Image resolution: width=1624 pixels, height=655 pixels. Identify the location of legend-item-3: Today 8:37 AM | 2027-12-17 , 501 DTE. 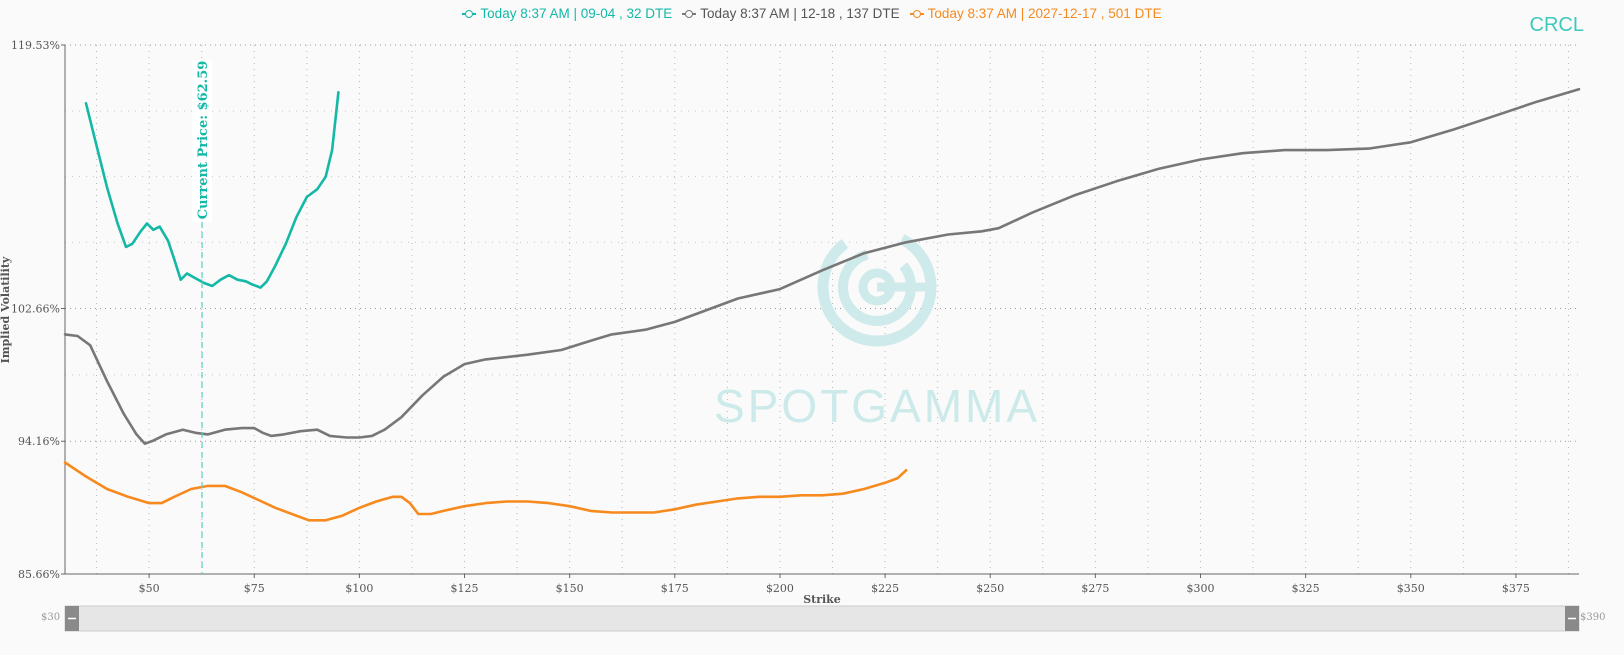
(1035, 14).